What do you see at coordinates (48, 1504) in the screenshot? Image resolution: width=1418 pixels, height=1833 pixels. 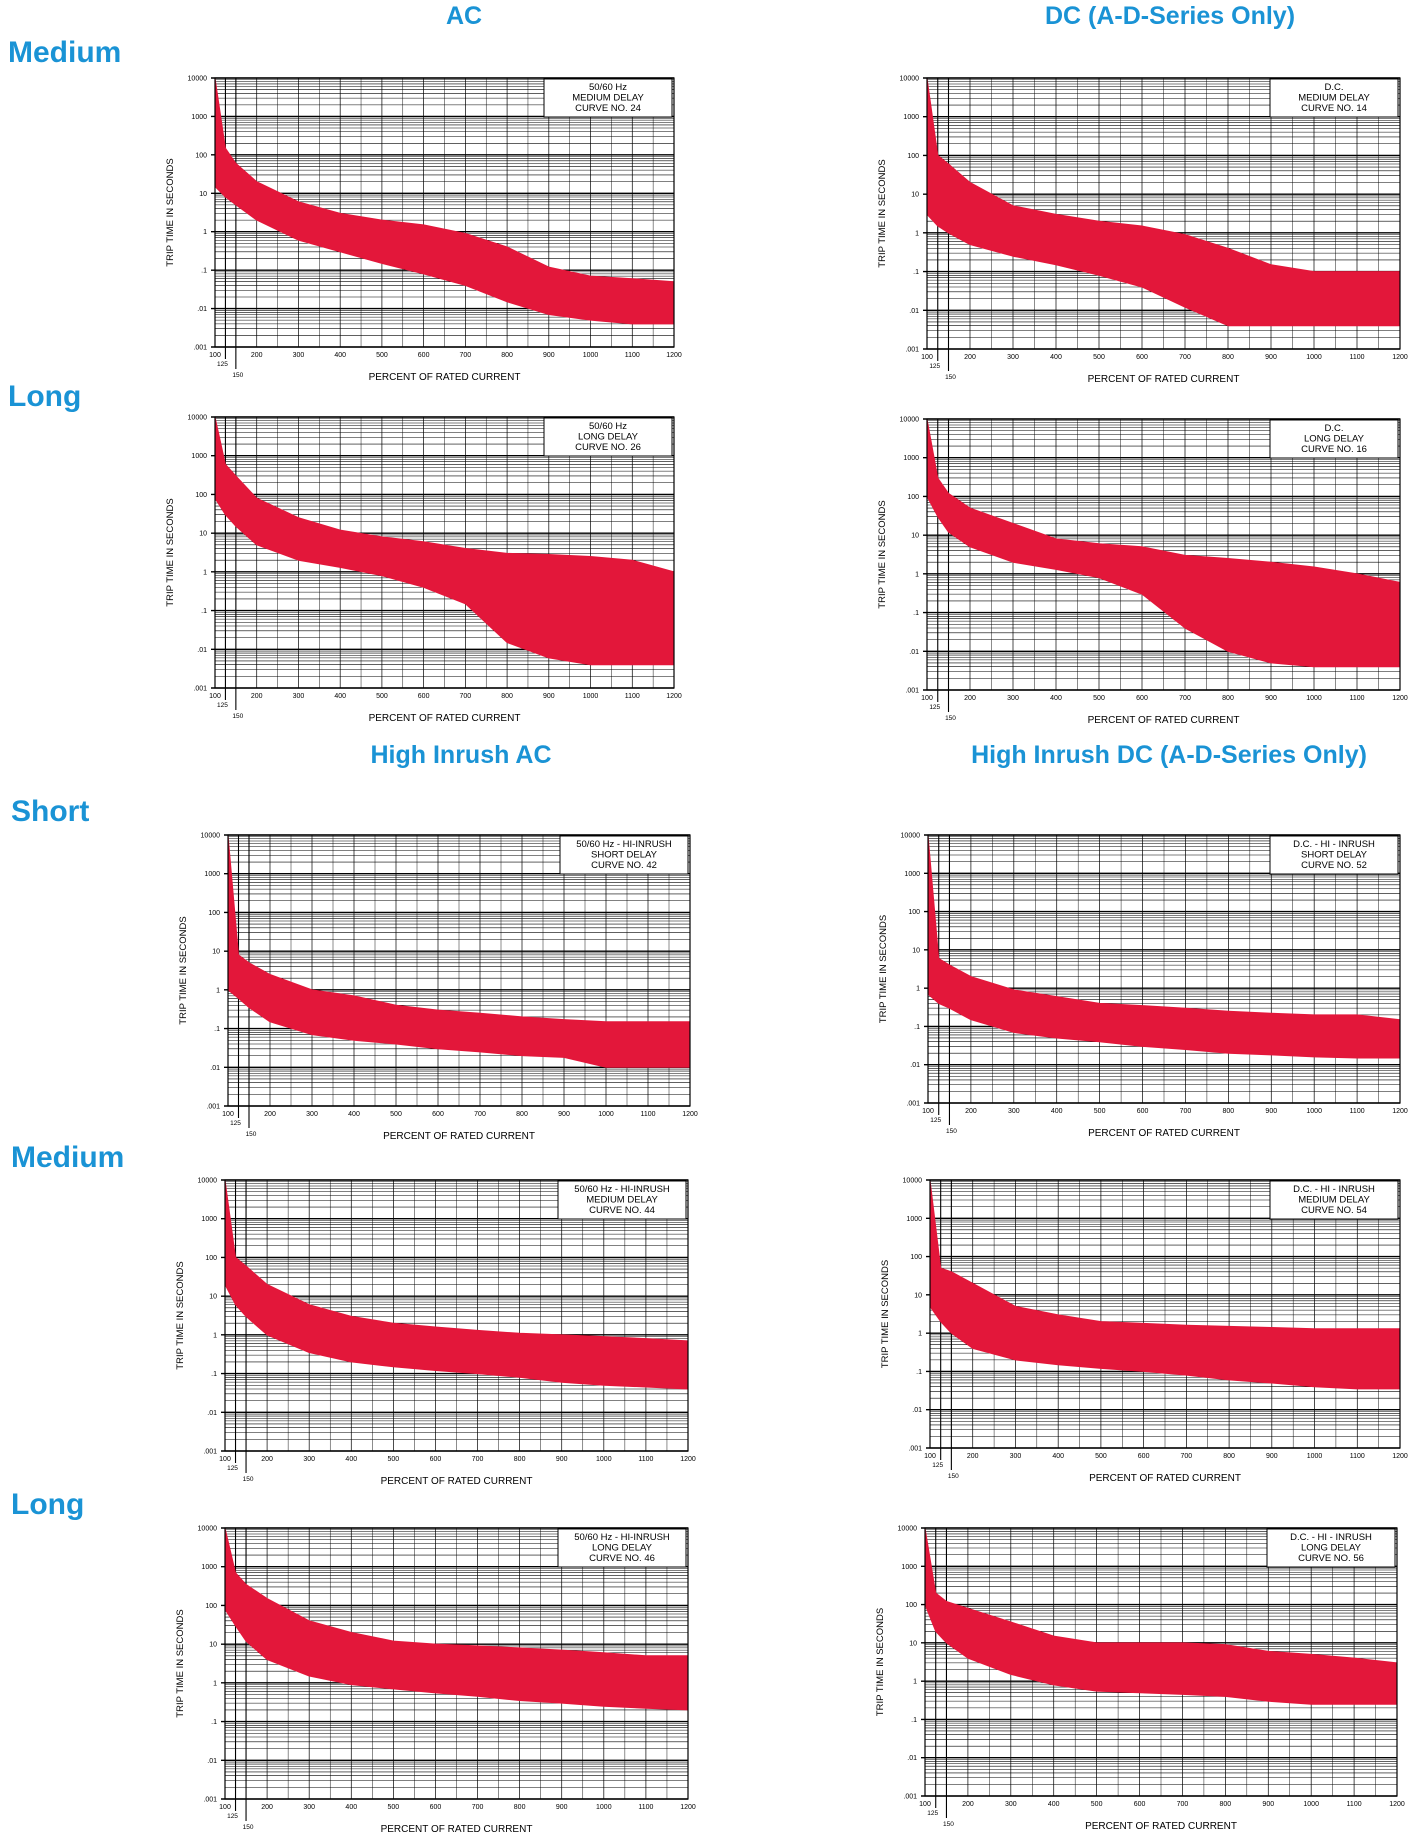 I see `row-header-long-hi: Long` at bounding box center [48, 1504].